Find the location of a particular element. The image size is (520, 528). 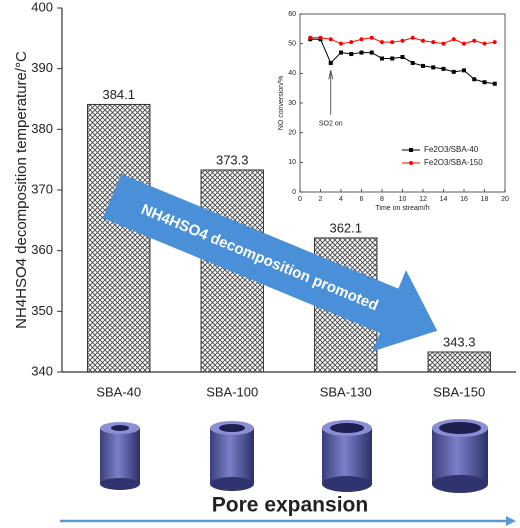

y-axis-title: NH4HSO4 decomposition temperature/°C is located at coordinates (21, 190).